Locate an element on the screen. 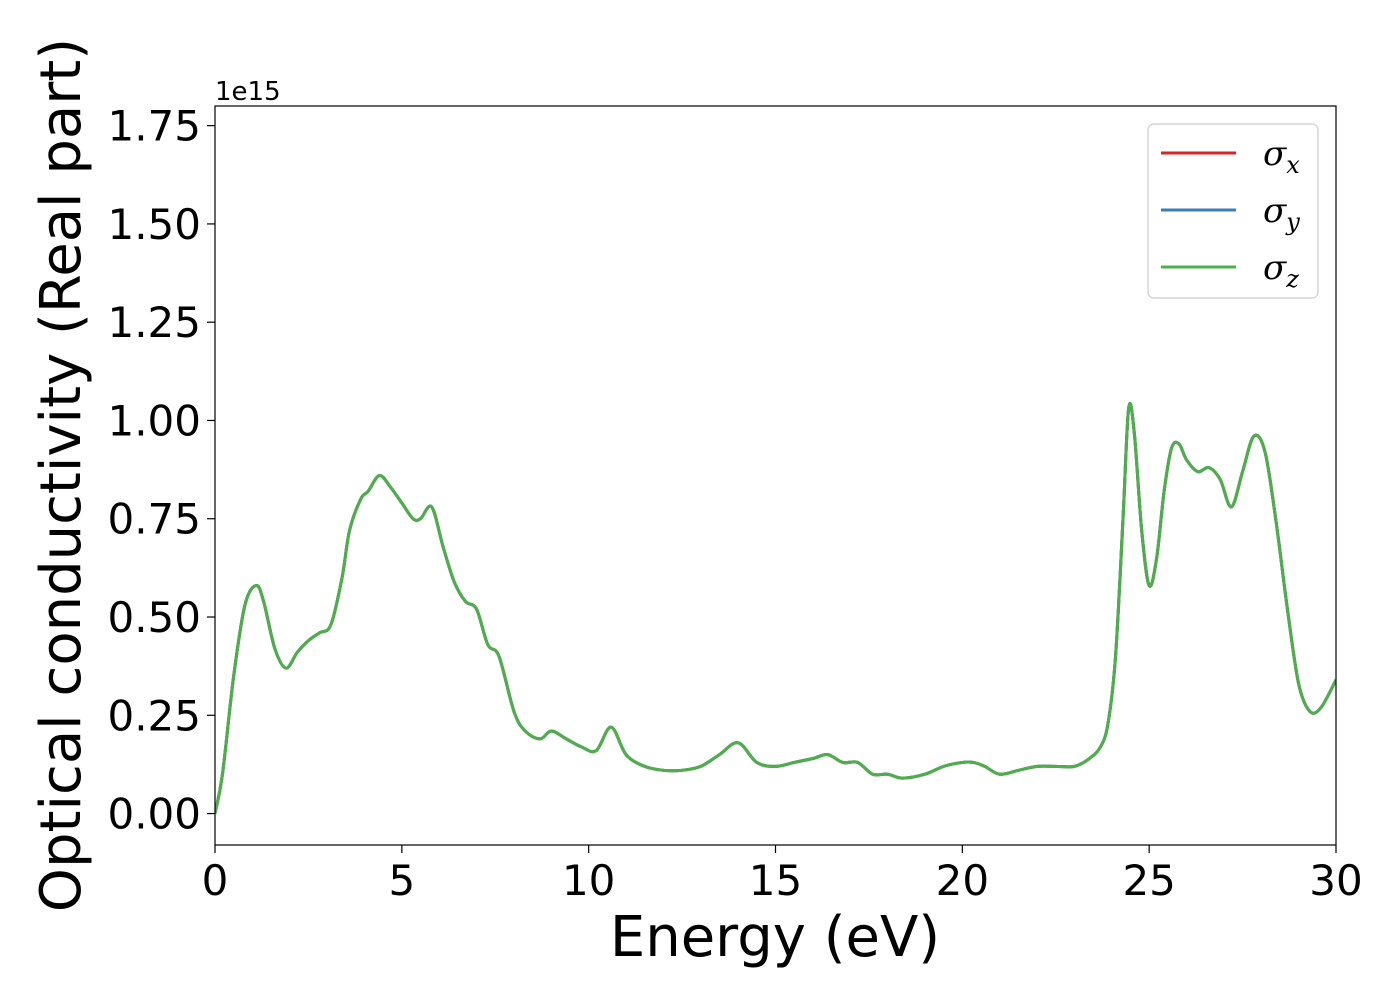 The width and height of the screenshot is (1400, 1000). x-tick-label: 15 is located at coordinates (775, 880).